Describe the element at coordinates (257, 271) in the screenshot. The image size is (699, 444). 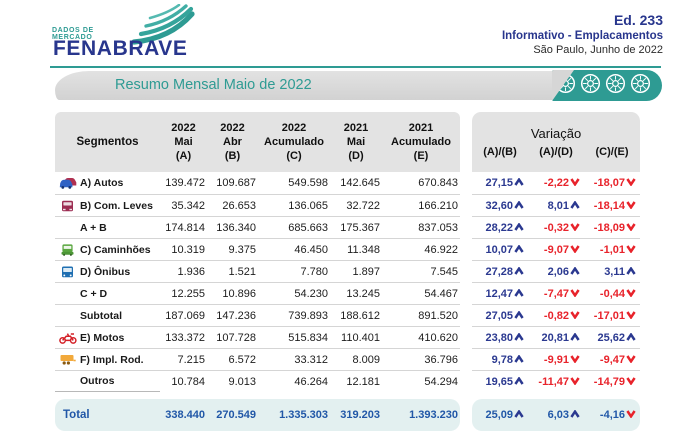
I see `table-row: D) Ônibus 1.936 1.521 7.780 1.897 7.545` at that location.